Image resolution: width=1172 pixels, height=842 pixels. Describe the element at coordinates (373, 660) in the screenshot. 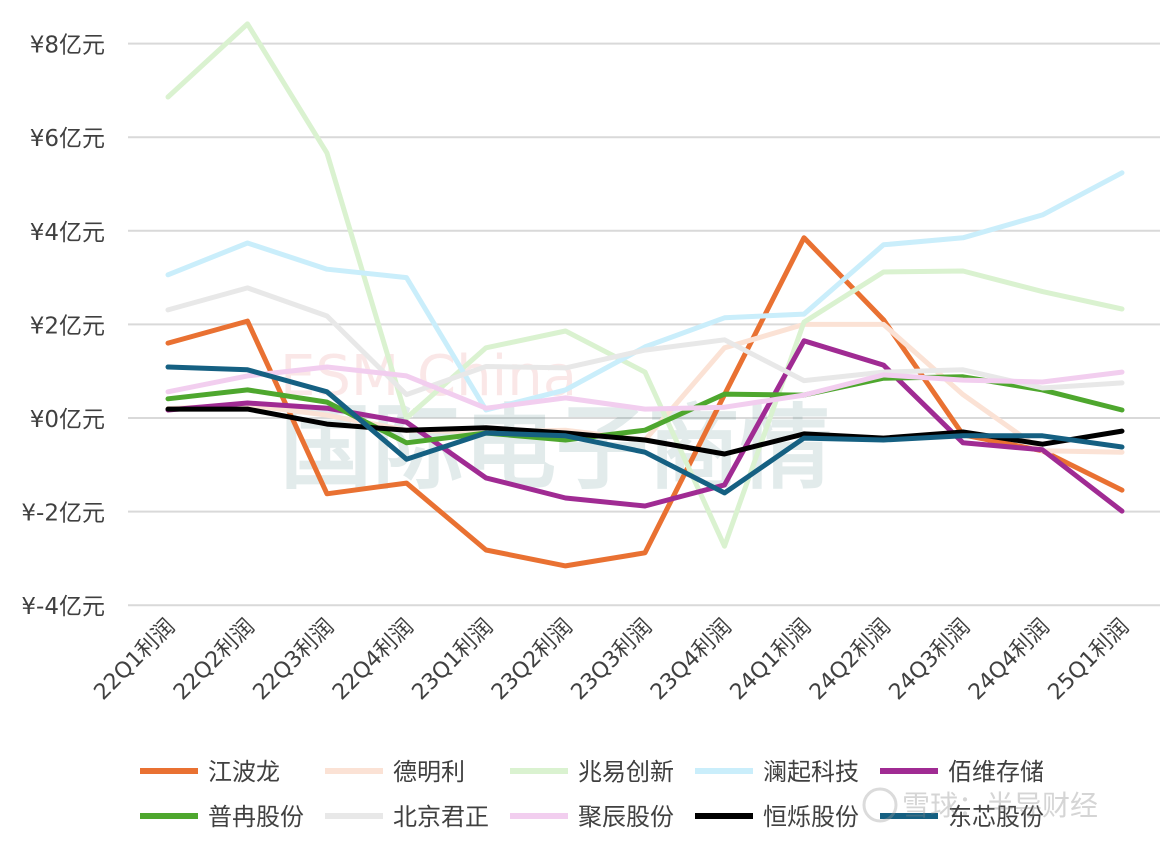

I see `x-tick-label: 22Q4利润` at that location.